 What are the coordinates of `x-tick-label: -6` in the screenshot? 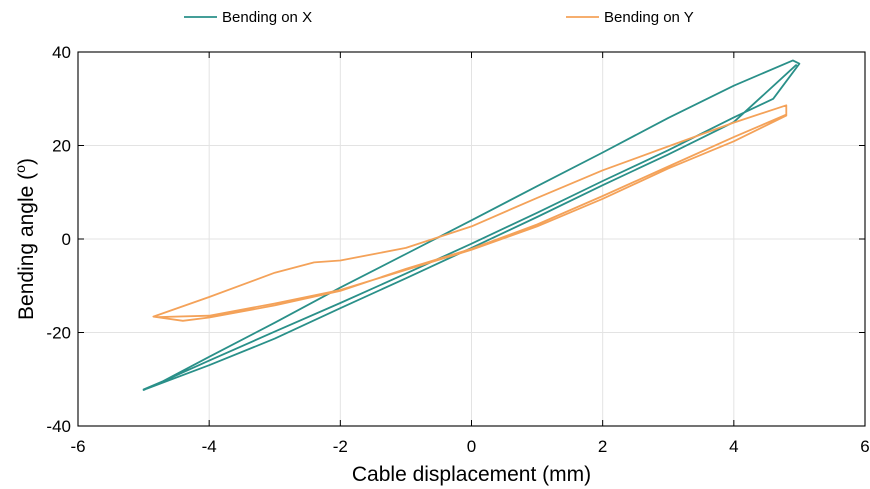 It's located at (77, 446).